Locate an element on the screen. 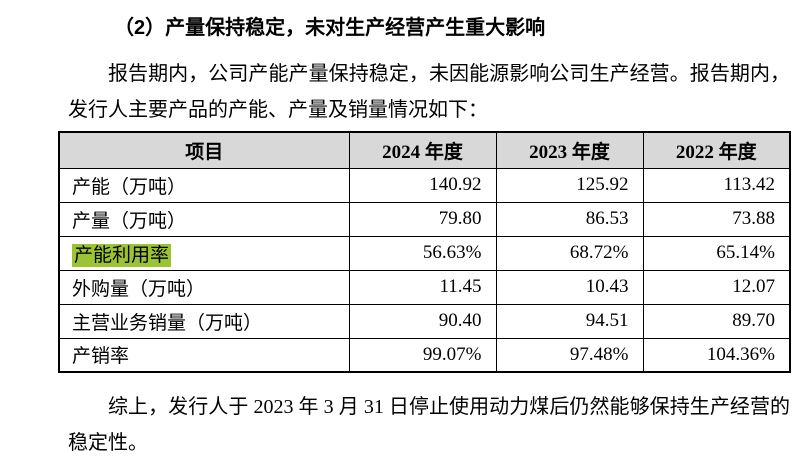 The width and height of the screenshot is (796, 467). table-header-row: 项目 2024 年度 2023 年度 2022 年度 is located at coordinates (424, 150).